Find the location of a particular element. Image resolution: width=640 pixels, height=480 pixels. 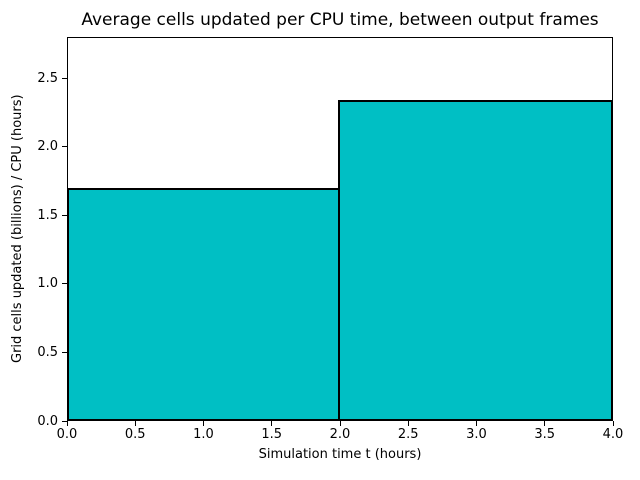

x-tick-label: 2.0 is located at coordinates (340, 434).